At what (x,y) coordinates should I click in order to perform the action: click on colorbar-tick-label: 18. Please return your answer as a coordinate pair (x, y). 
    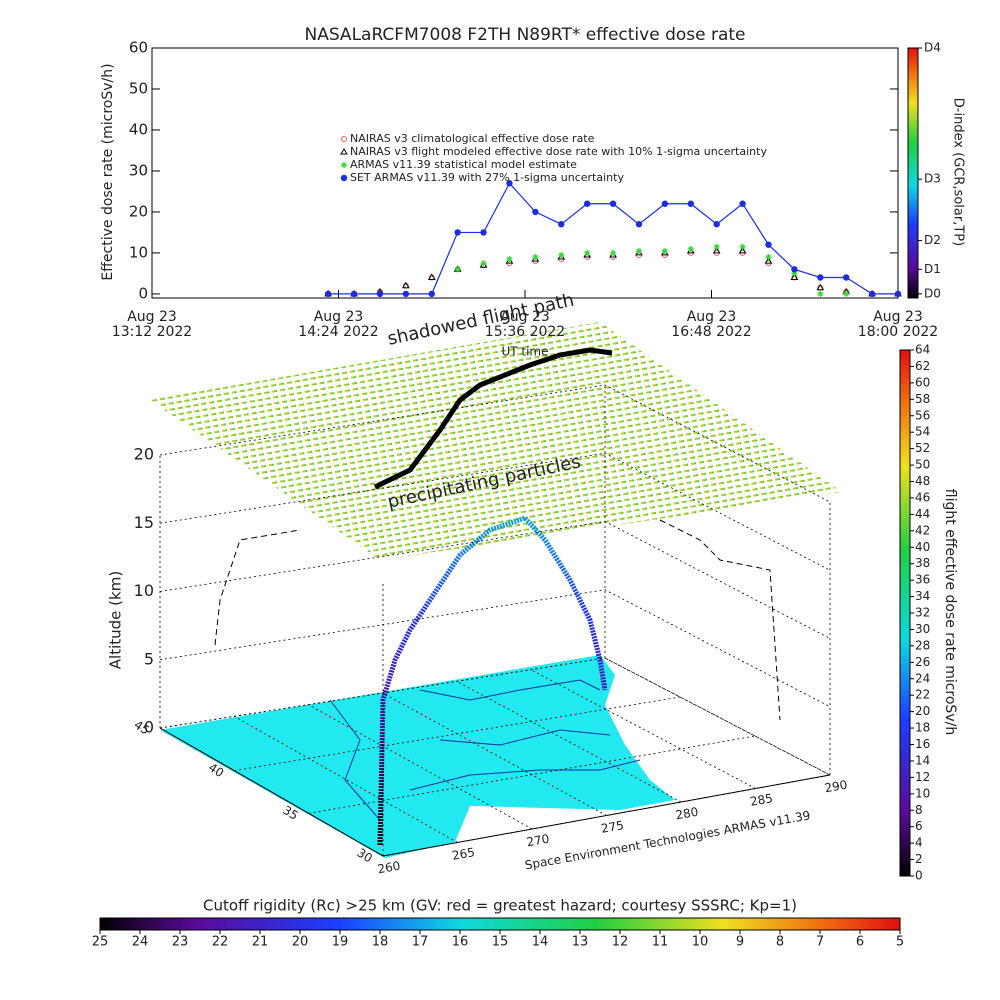
    Looking at the image, I should click on (380, 942).